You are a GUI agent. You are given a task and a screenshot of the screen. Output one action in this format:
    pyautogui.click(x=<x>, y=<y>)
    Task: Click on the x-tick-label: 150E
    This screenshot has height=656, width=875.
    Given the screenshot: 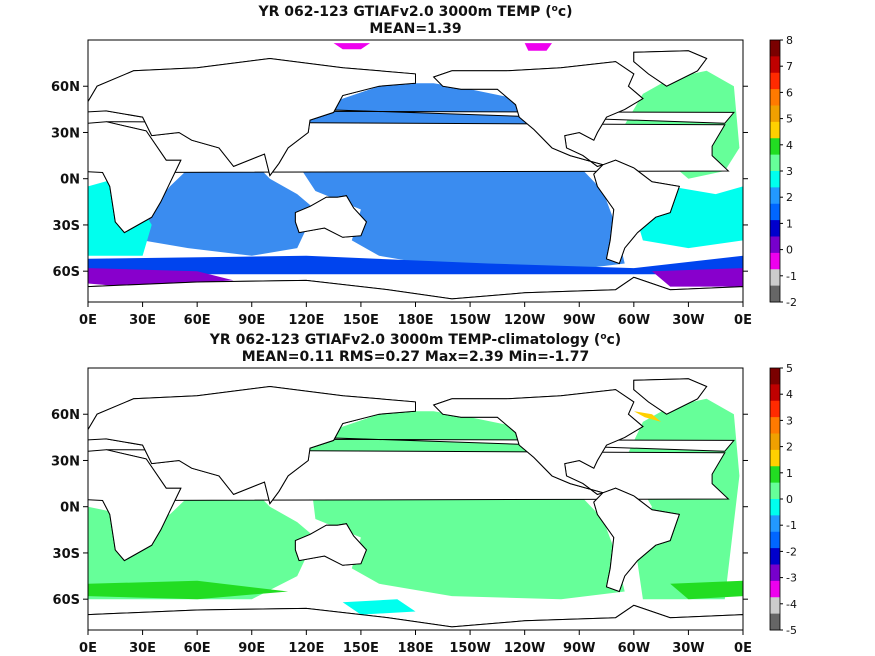 What is the action you would take?
    pyautogui.click(x=361, y=648)
    